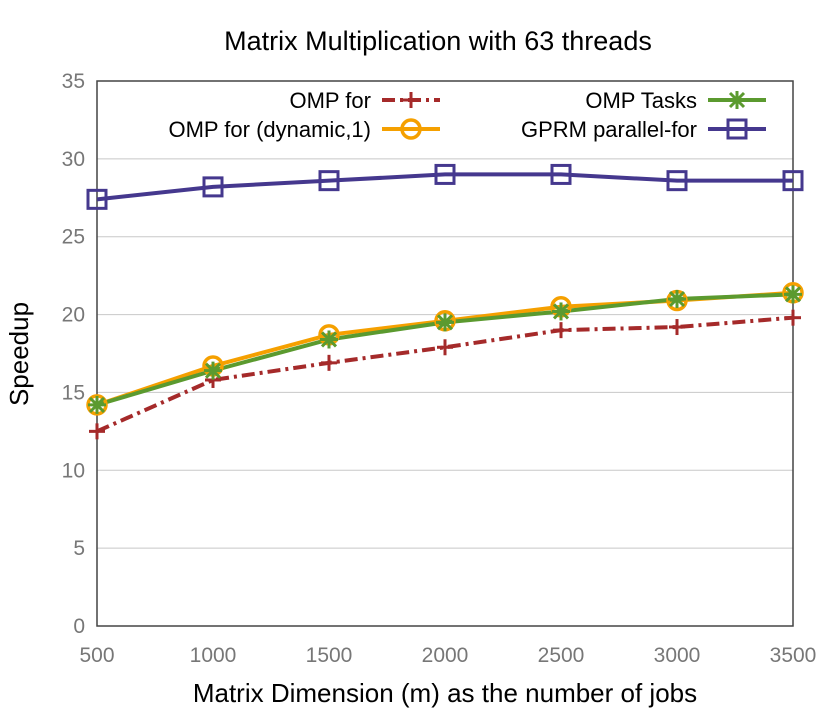  Describe the element at coordinates (444, 187) in the screenshot. I see `series-line-gprm-parallel-for` at that location.